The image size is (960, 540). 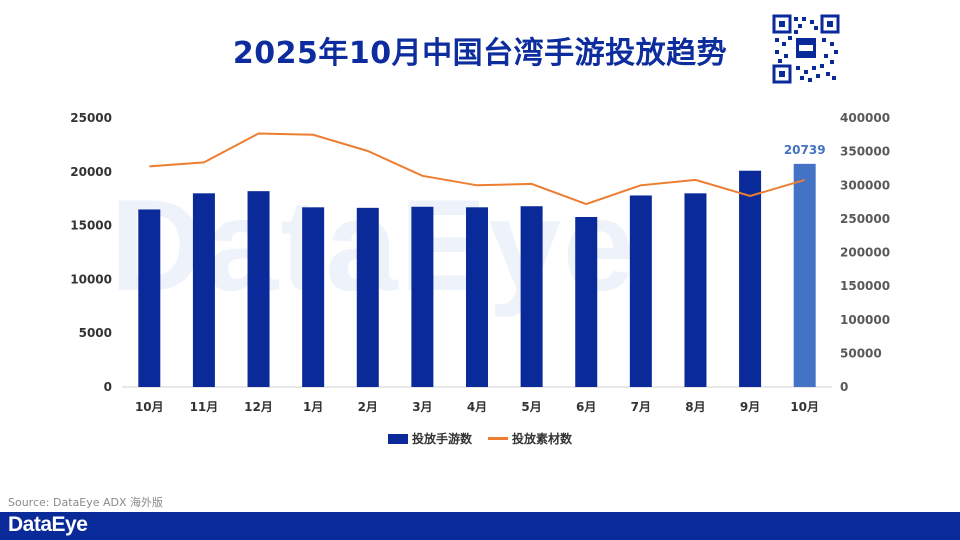 I want to click on legend-item-bar: 投放手游数, so click(x=429, y=438).